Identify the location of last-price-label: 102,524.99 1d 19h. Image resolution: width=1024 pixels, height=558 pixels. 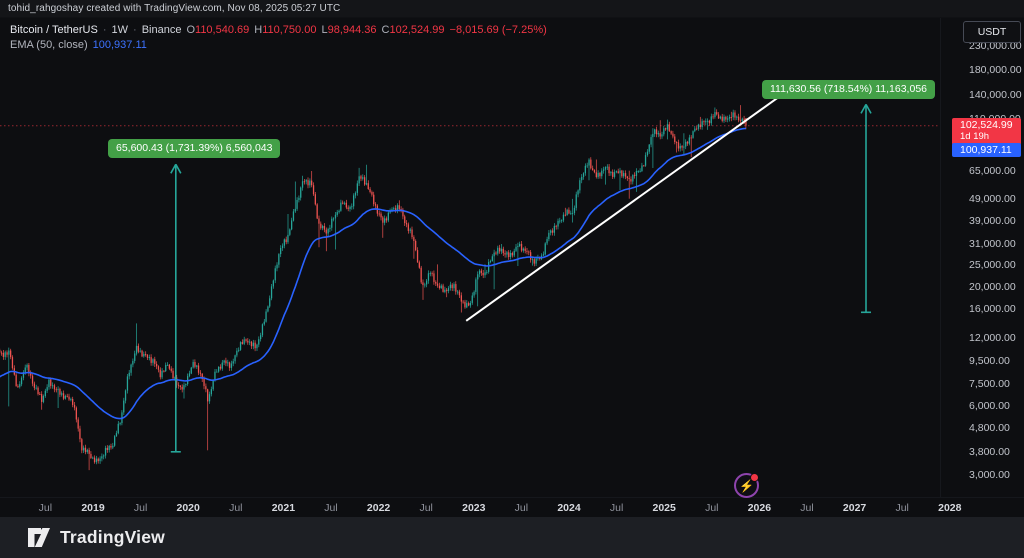
(986, 131).